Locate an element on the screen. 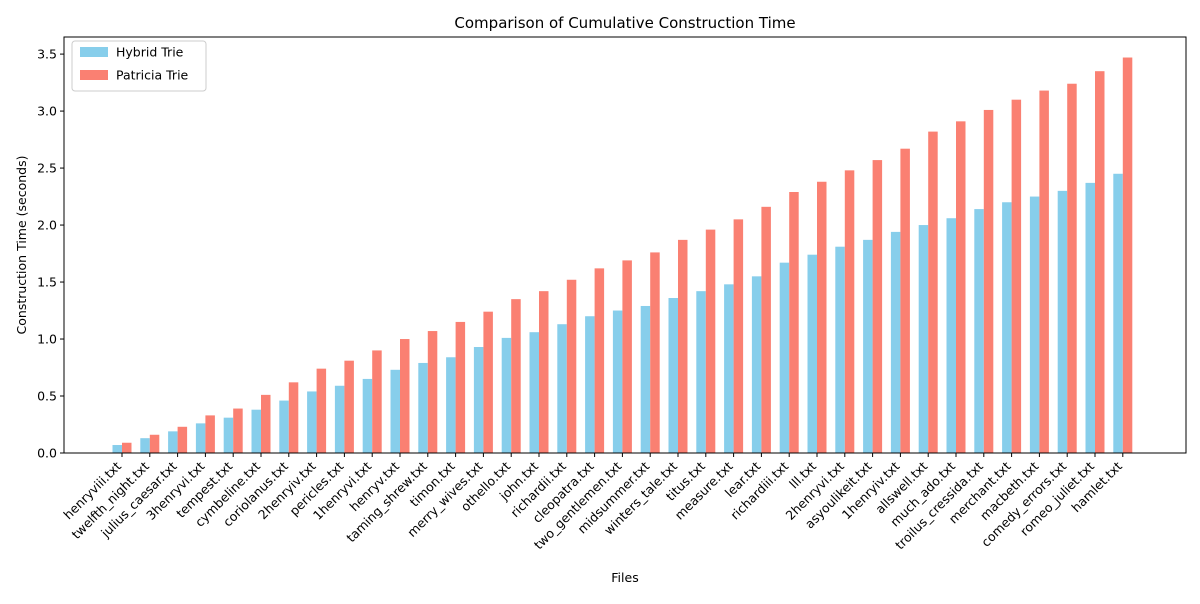  y-tick-label: 3.5 is located at coordinates (47, 54).